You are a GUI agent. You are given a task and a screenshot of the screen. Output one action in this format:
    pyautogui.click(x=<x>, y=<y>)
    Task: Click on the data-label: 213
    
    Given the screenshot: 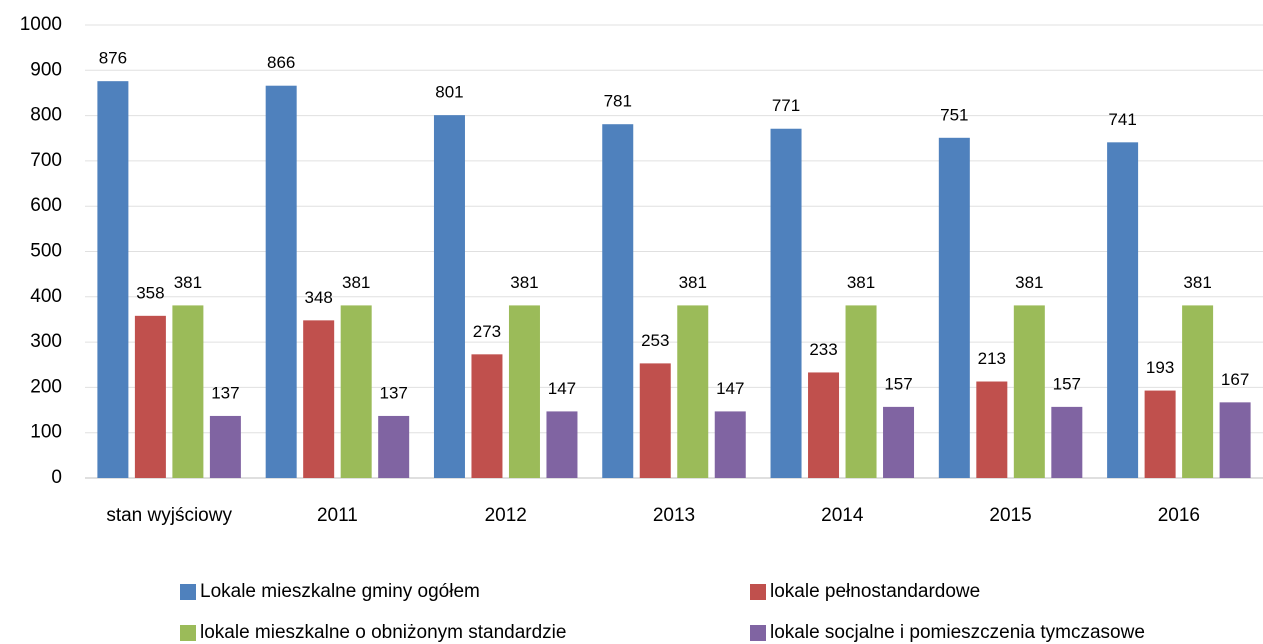 What is the action you would take?
    pyautogui.click(x=992, y=358)
    